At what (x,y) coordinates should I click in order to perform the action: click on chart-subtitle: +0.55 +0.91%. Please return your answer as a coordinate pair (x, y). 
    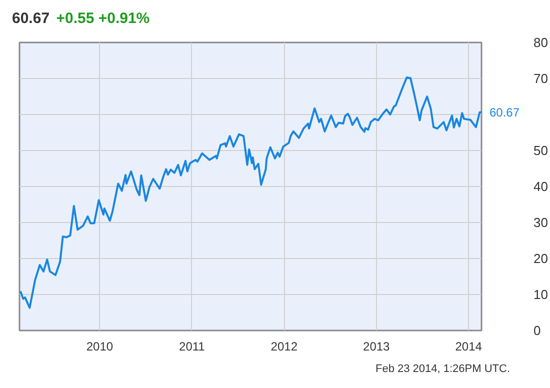
    Looking at the image, I should click on (103, 18).